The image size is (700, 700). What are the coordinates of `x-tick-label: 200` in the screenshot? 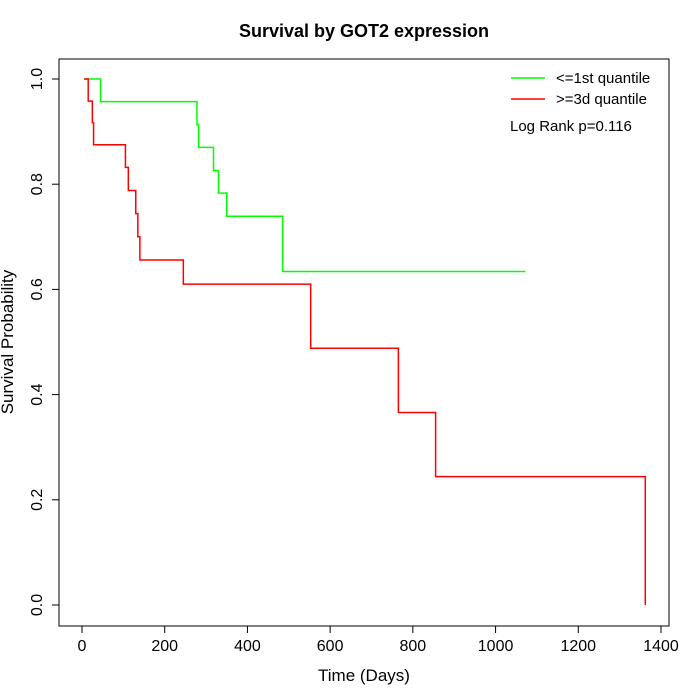 It's located at (164, 646).